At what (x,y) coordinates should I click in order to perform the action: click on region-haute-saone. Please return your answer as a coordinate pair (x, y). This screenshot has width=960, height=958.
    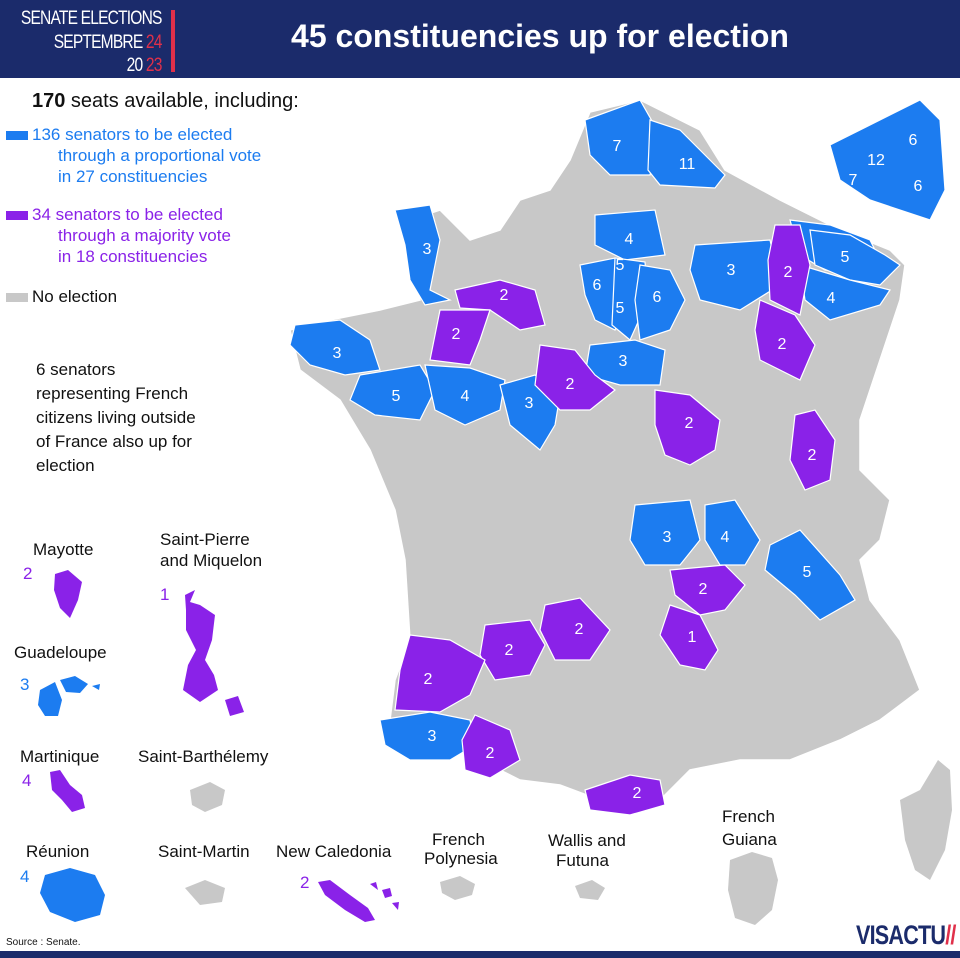
    Looking at the image, I should click on (812, 450).